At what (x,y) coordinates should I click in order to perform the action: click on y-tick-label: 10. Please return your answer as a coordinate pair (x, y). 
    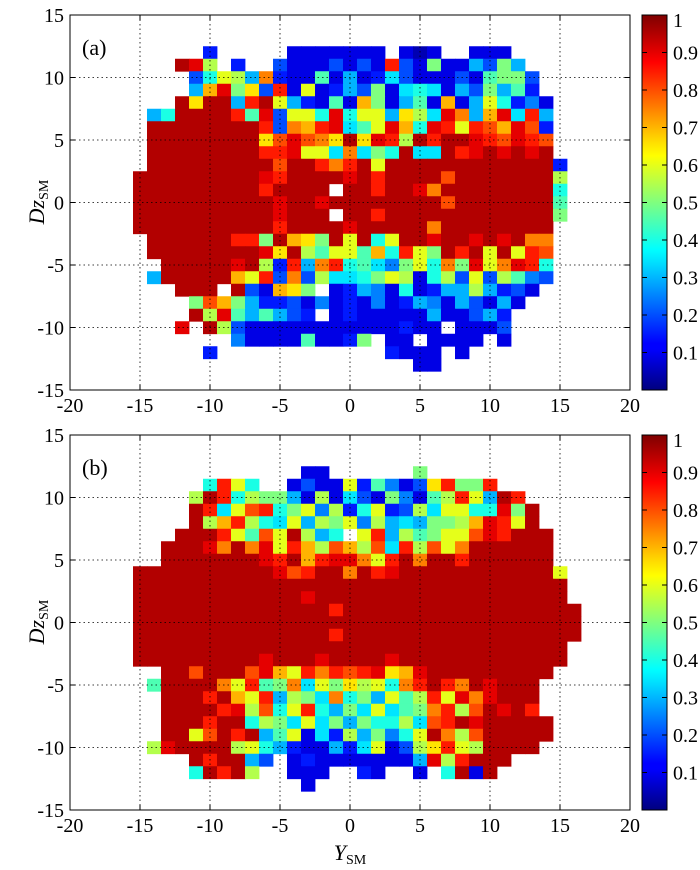
    Looking at the image, I should click on (54, 79).